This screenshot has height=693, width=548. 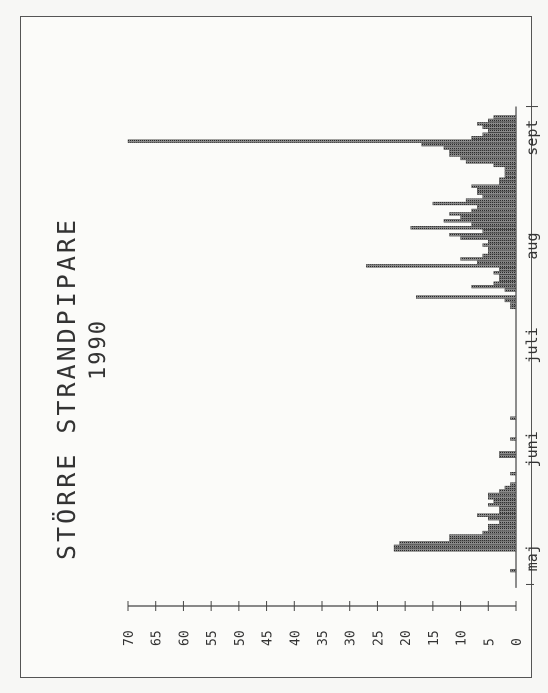 What do you see at coordinates (532, 449) in the screenshot?
I see `month-label: juni` at bounding box center [532, 449].